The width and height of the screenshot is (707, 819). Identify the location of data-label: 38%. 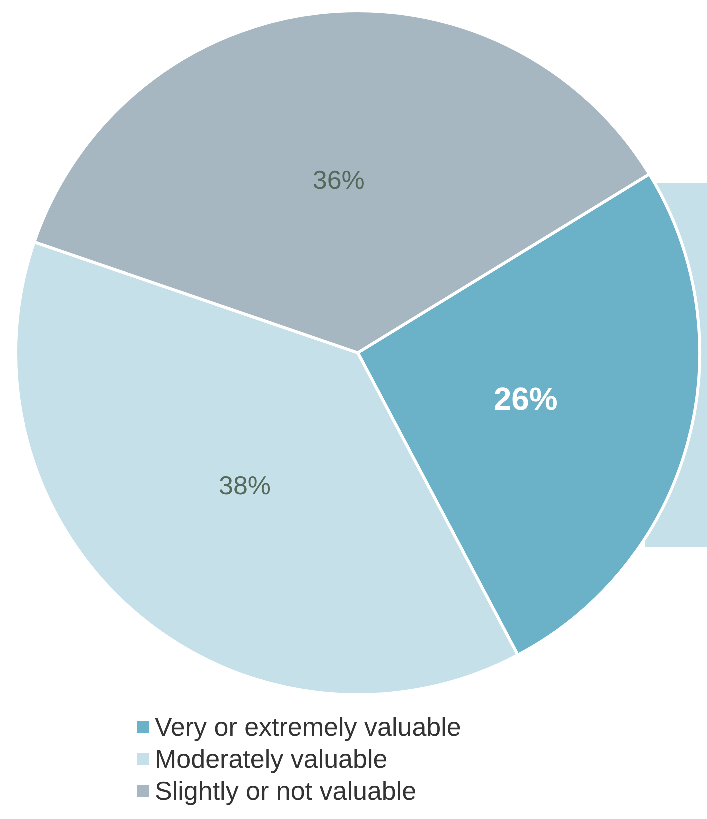
(245, 485).